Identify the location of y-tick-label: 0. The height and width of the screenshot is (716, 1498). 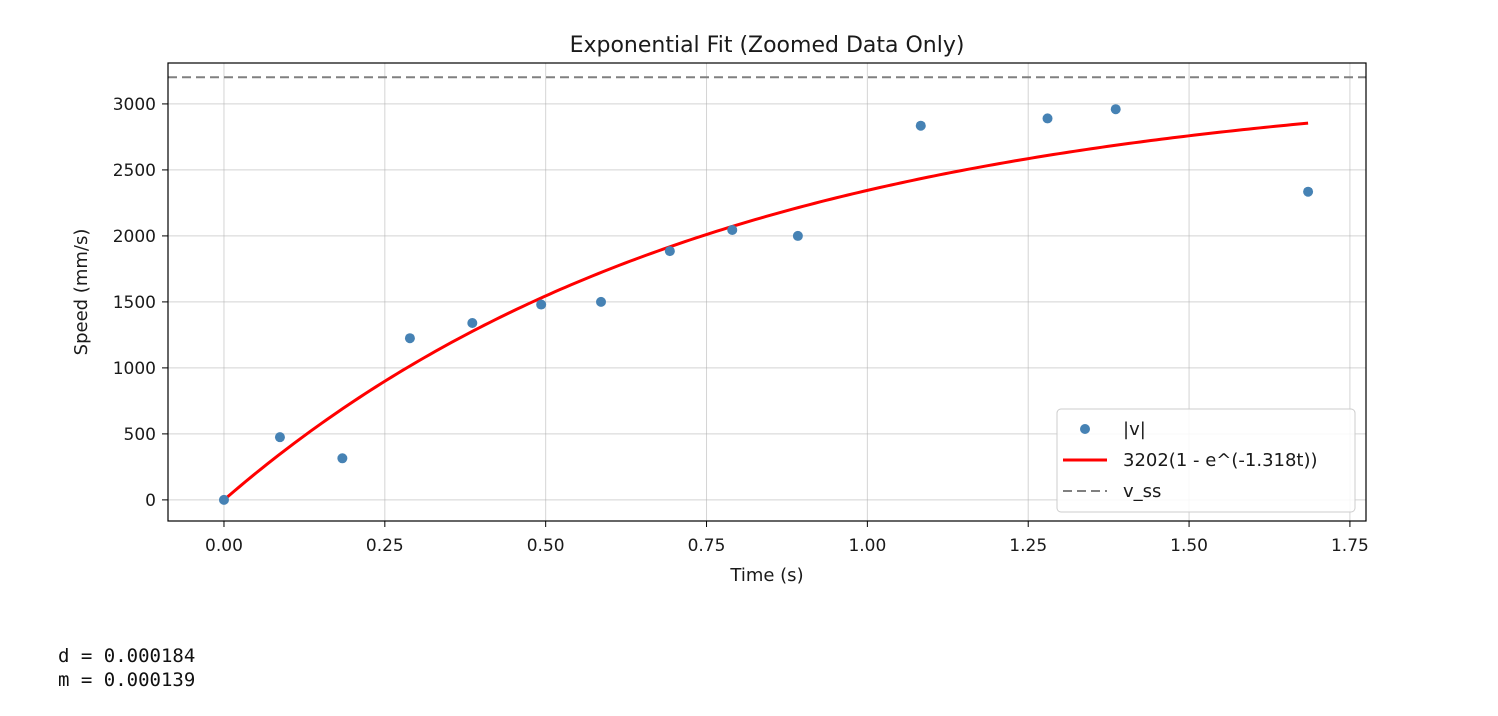
(150, 501).